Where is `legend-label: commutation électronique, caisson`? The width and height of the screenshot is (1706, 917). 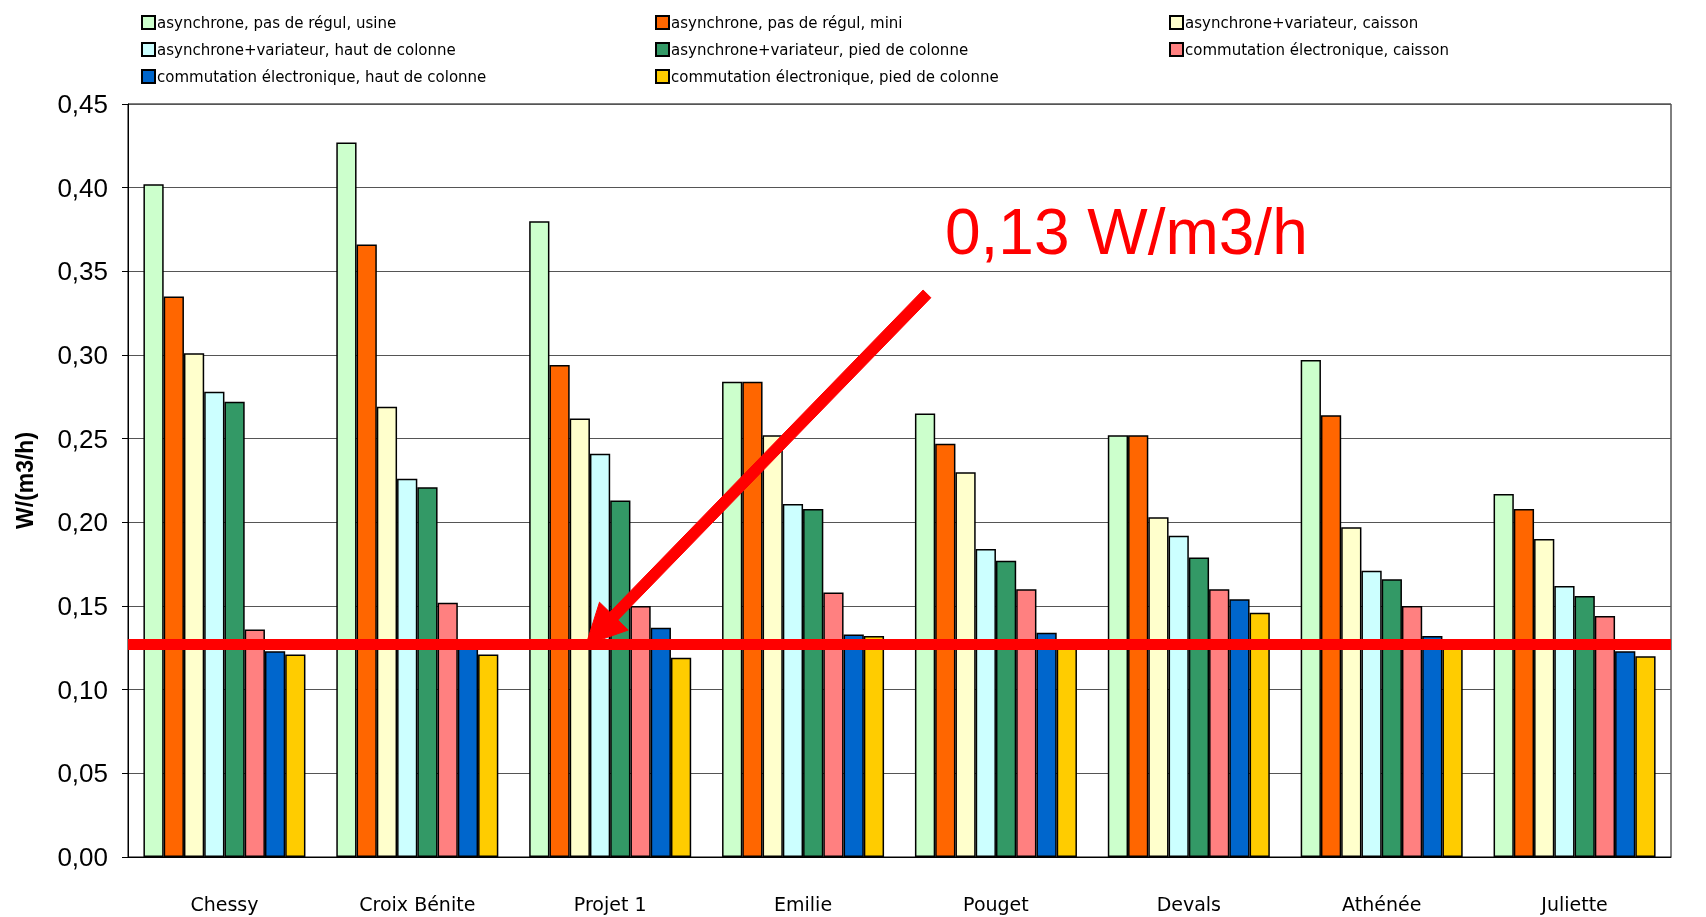
legend-label: commutation électronique, caisson is located at coordinates (1317, 49).